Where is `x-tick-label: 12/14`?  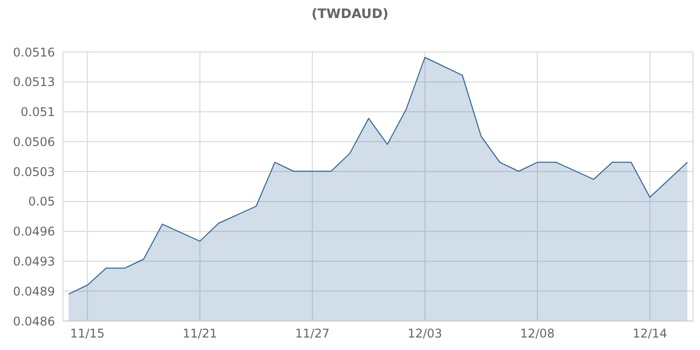
x-tick-label: 12/14 is located at coordinates (650, 333).